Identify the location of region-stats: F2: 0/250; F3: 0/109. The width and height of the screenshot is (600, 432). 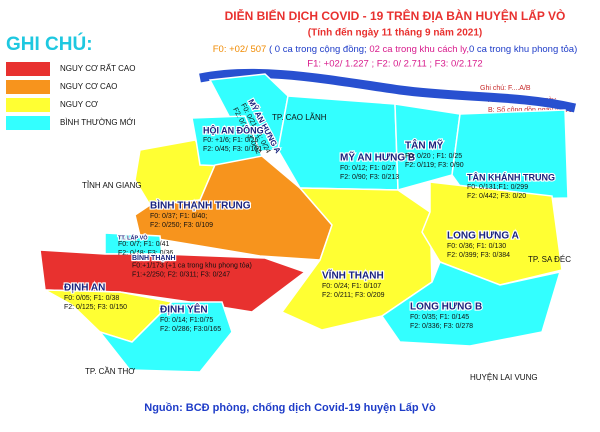
(181, 225).